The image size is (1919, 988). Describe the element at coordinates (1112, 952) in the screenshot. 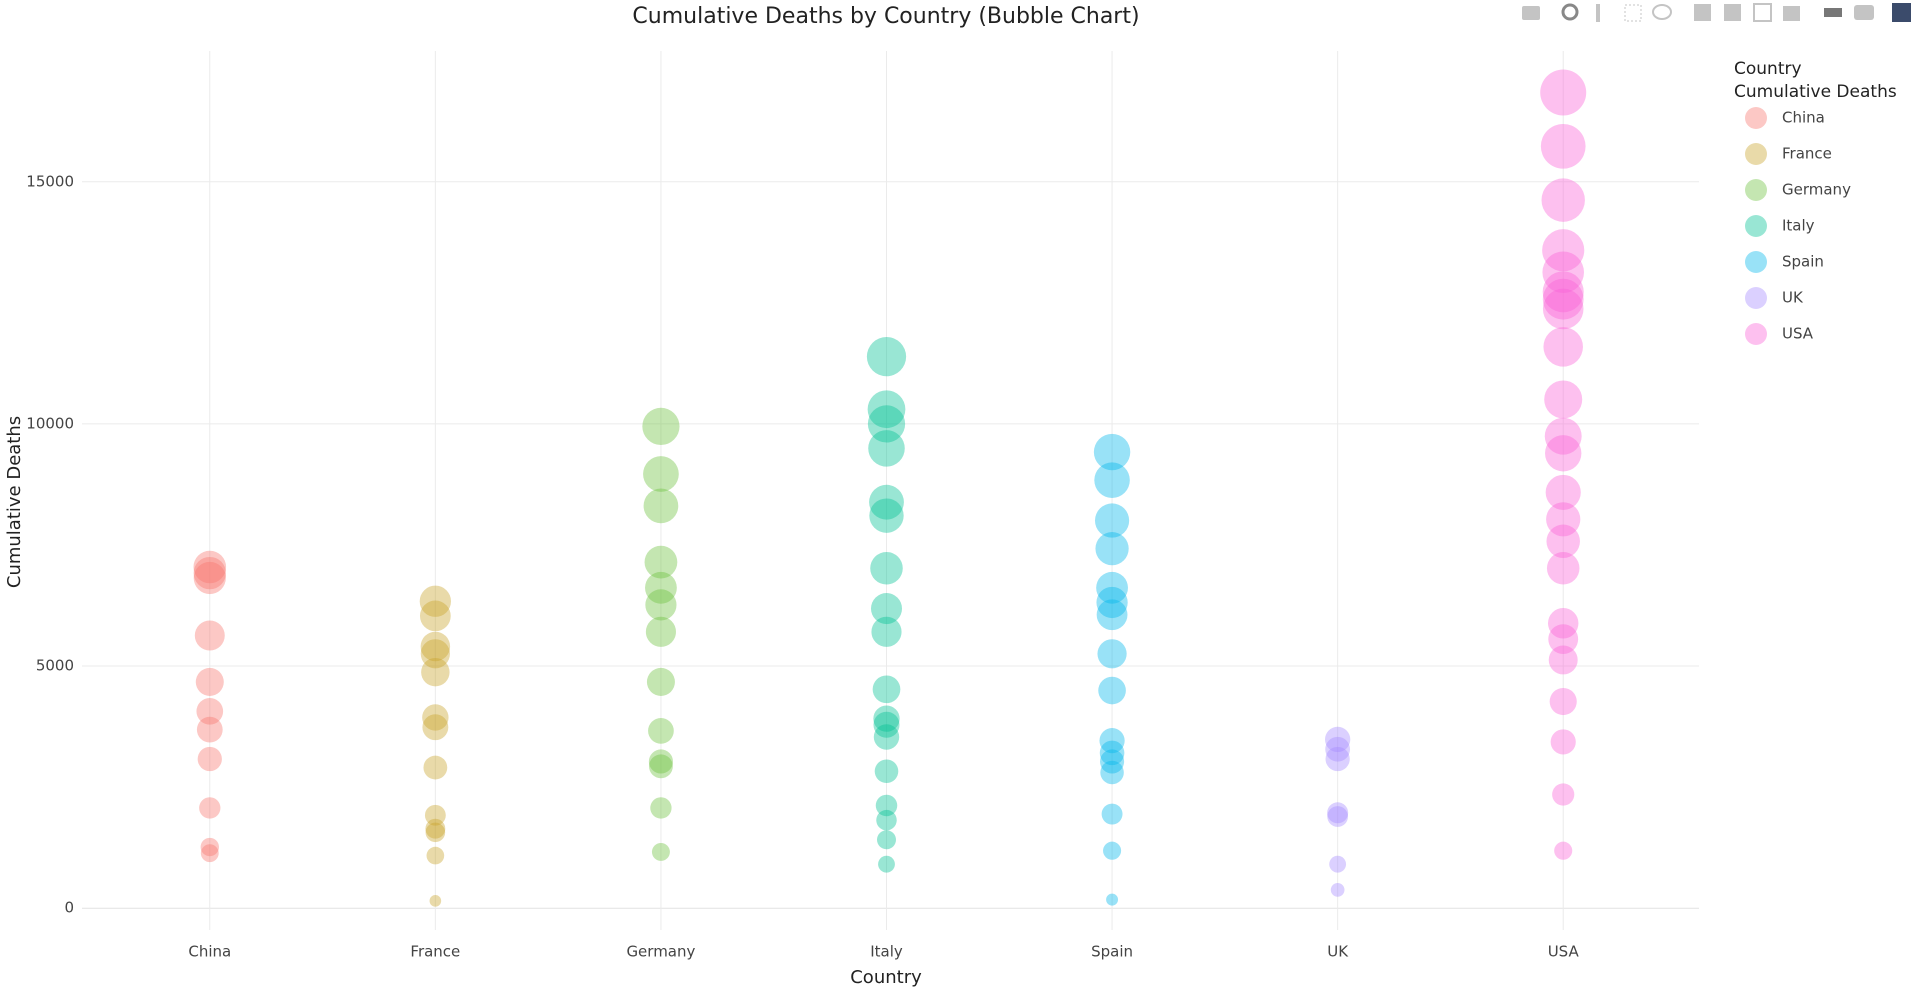

I see `x-tick-label: Spain` at that location.